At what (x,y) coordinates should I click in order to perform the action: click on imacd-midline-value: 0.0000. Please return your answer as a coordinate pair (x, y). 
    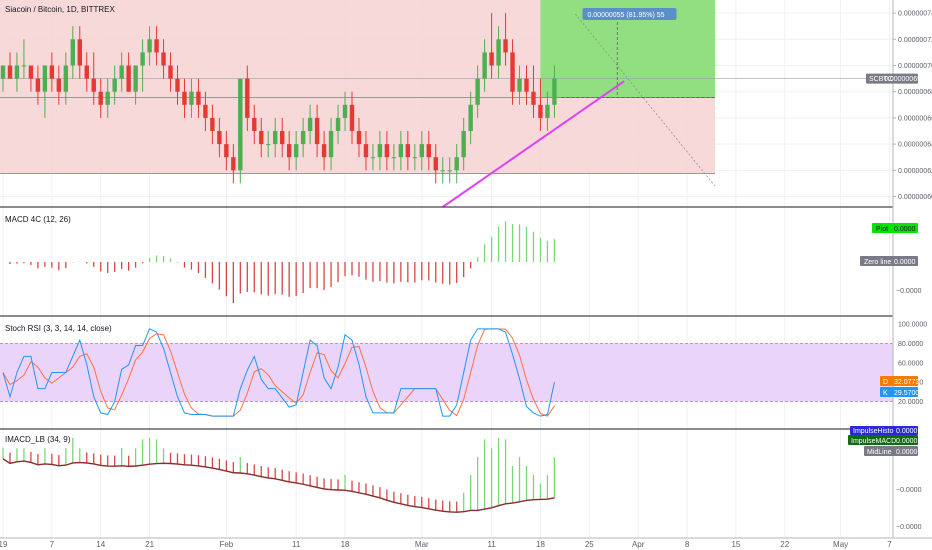
    Looking at the image, I should click on (907, 452).